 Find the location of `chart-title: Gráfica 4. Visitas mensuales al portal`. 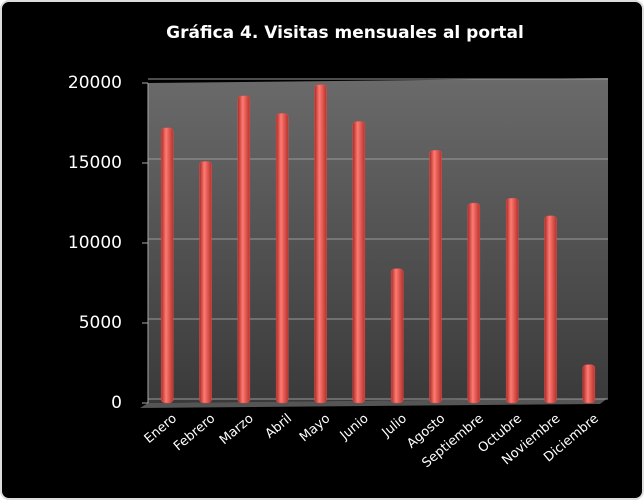

chart-title: Gráfica 4. Visitas mensuales al portal is located at coordinates (345, 33).